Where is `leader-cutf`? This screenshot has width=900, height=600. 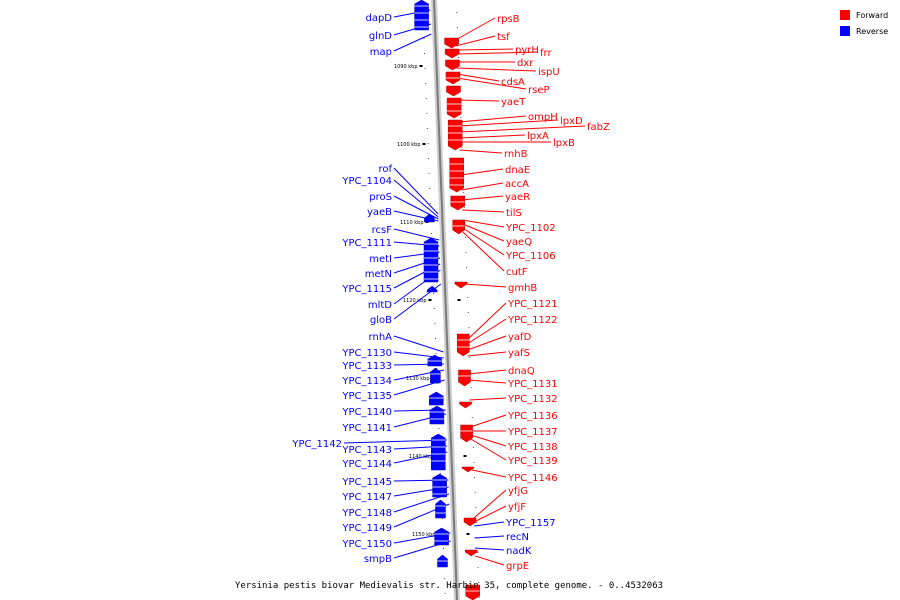
leader-cutf is located at coordinates (483, 251).